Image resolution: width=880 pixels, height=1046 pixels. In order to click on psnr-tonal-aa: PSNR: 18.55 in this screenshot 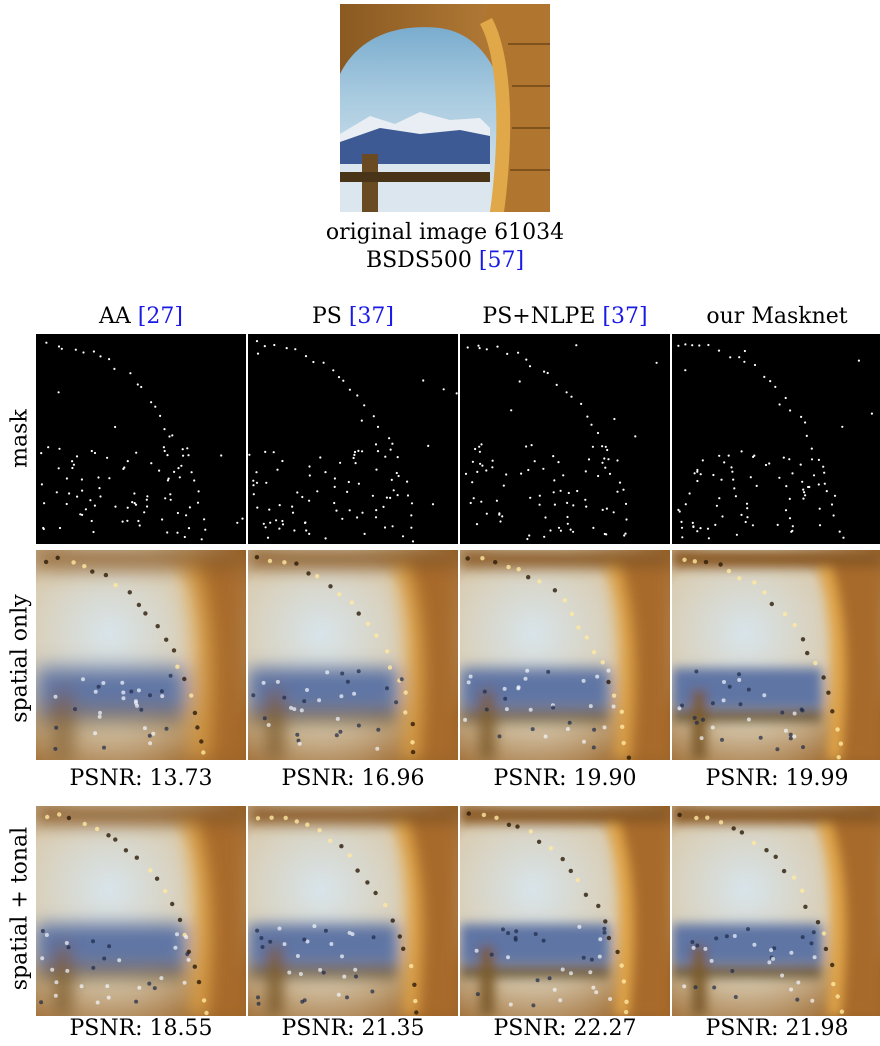, I will do `click(141, 1028)`.